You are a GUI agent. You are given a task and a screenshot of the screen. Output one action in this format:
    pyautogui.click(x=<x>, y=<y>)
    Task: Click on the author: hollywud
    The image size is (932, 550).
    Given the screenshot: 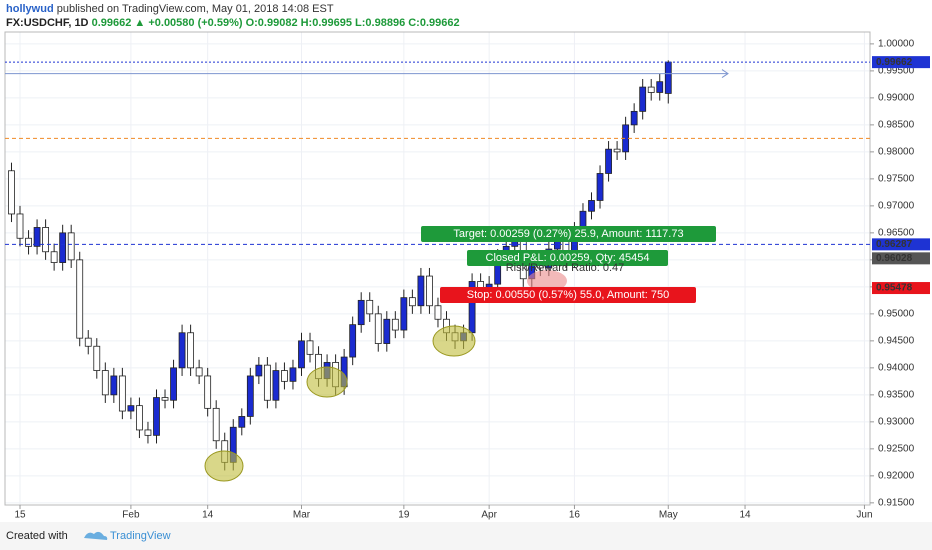 What is the action you would take?
    pyautogui.click(x=30, y=9)
    